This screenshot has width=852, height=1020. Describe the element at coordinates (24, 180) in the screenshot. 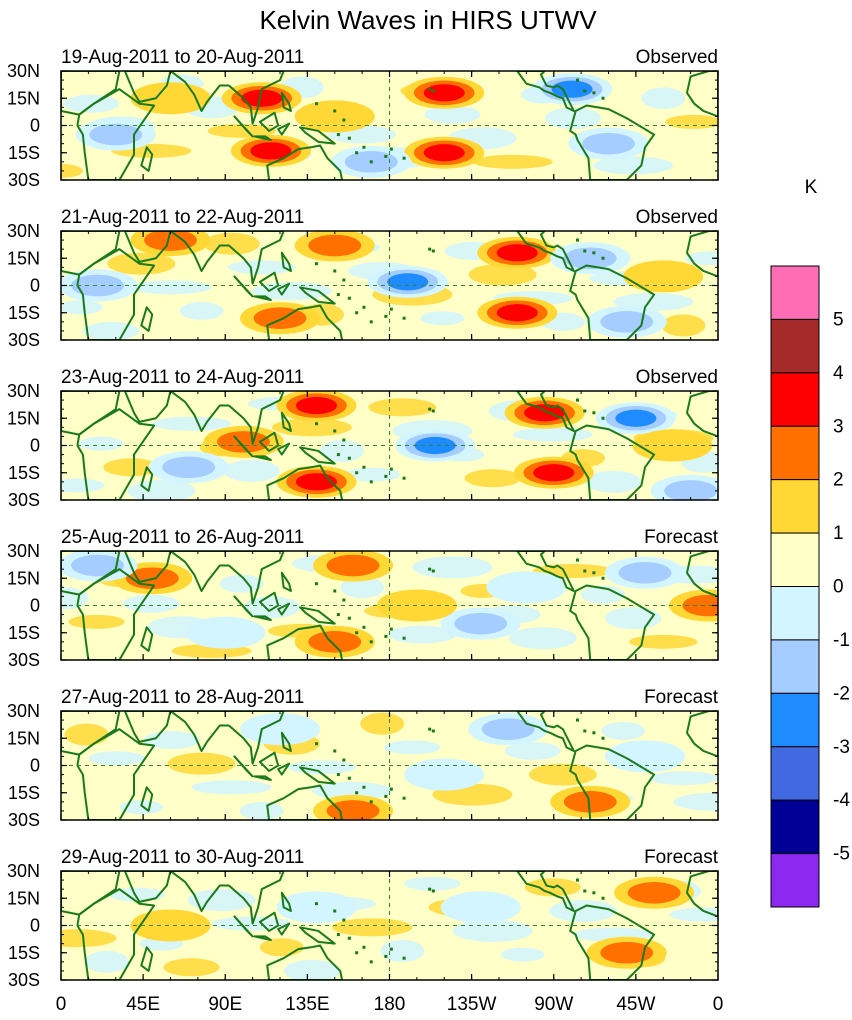

I see `y-tick-label: 30S` at that location.